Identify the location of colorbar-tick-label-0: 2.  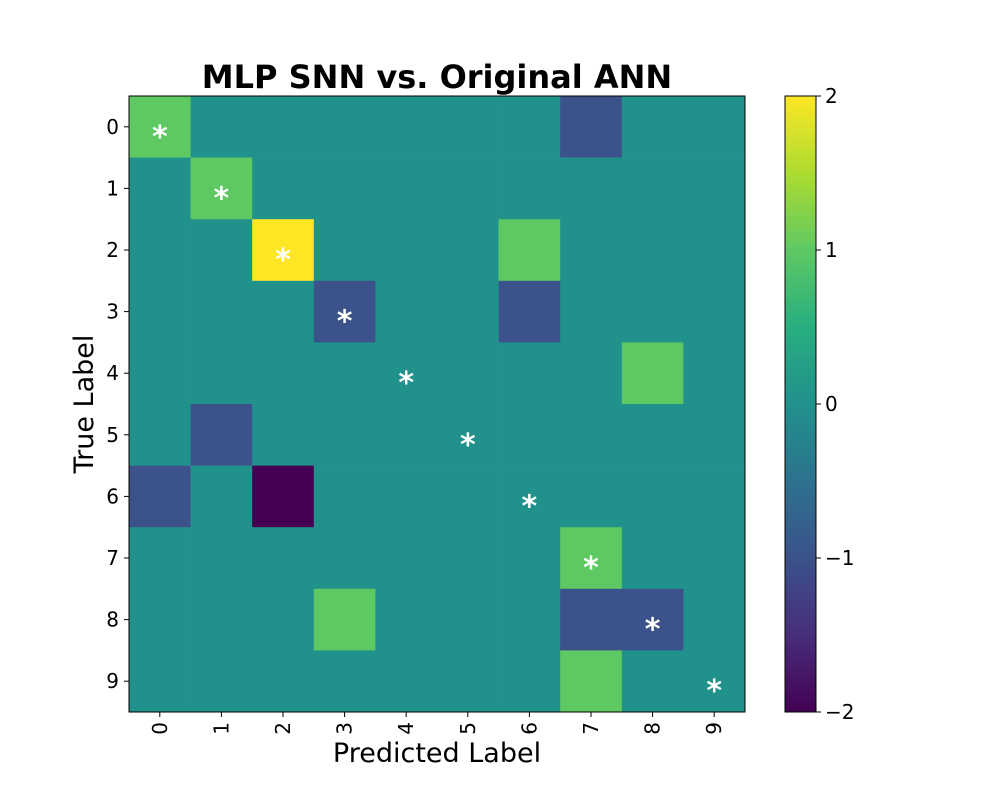
(831, 96).